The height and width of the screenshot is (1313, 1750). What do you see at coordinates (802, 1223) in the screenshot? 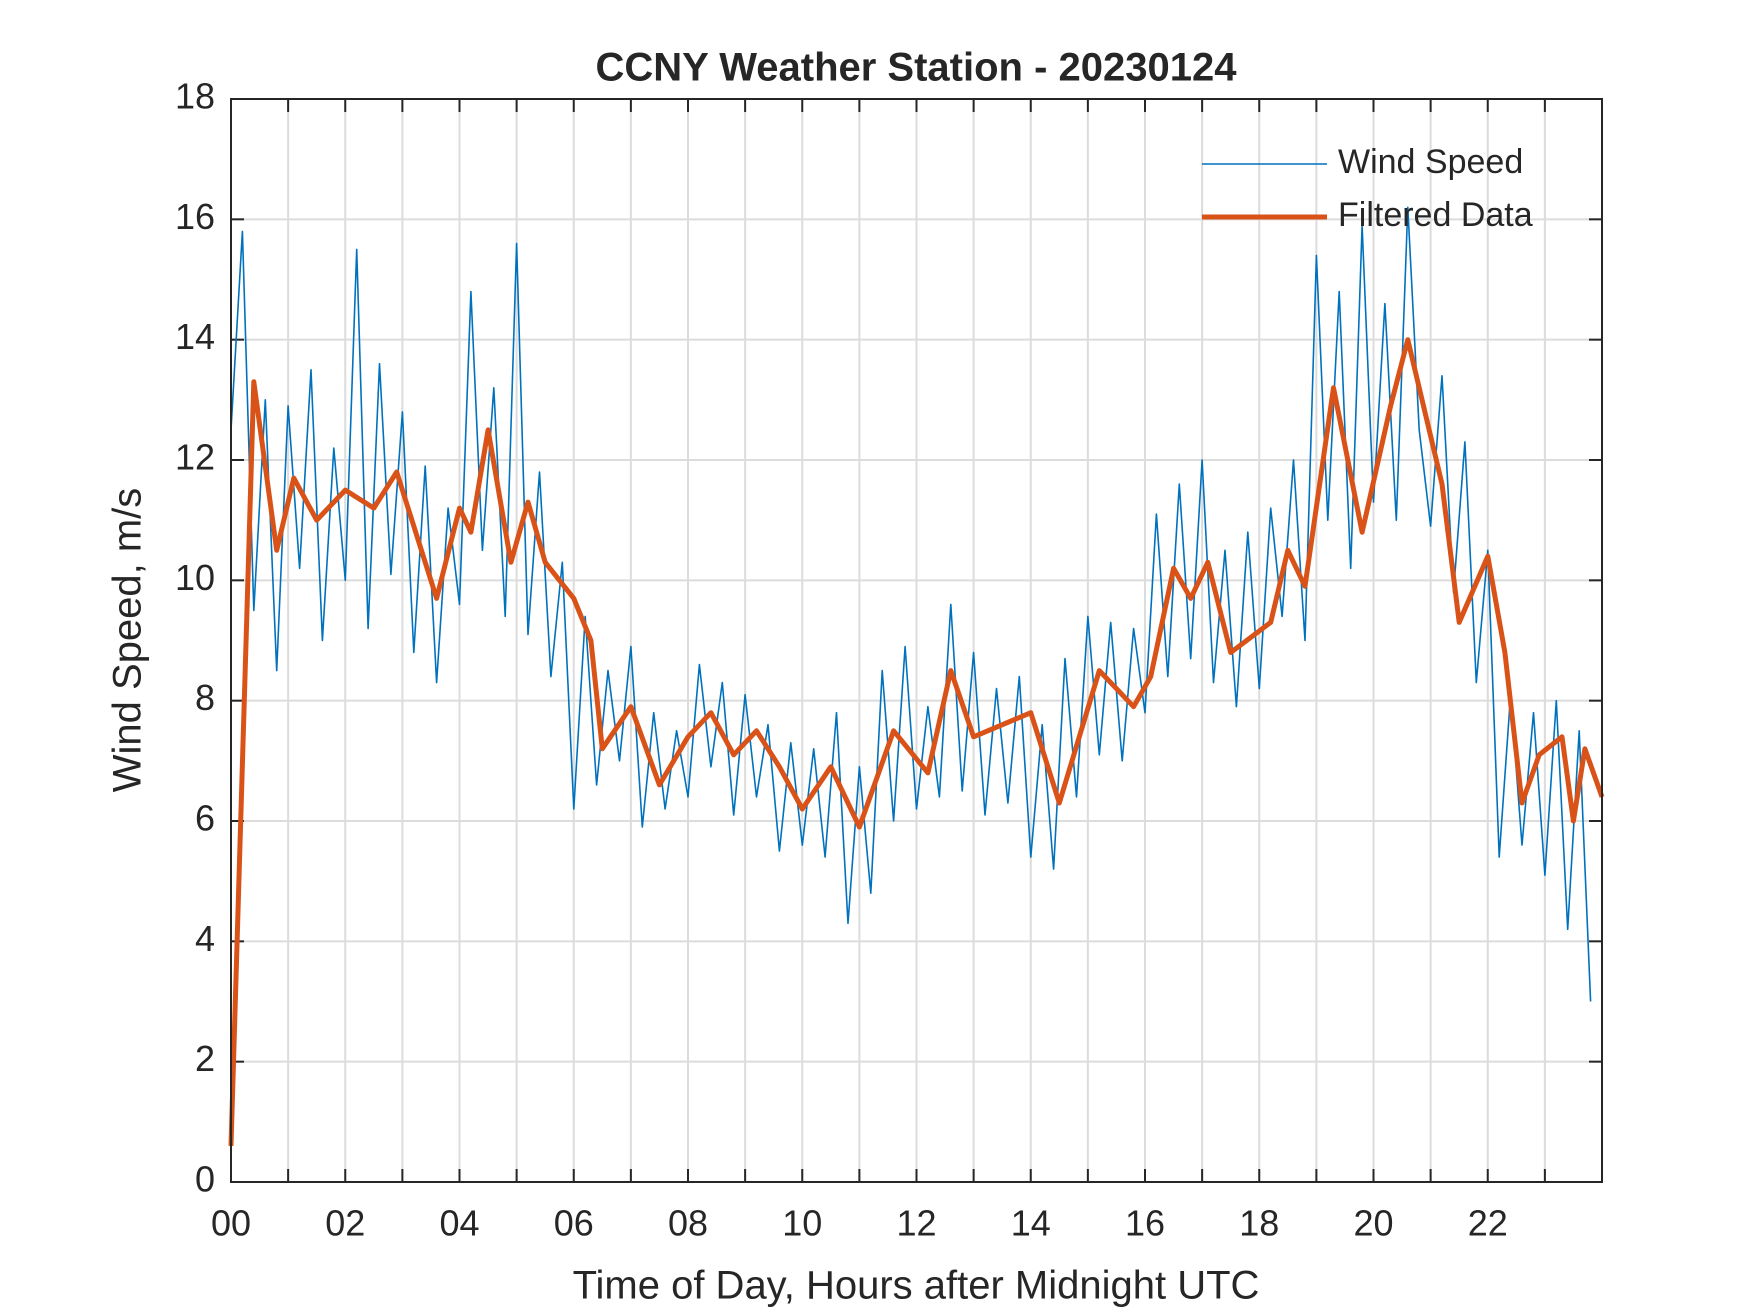
I see `x-tick-label: 10` at bounding box center [802, 1223].